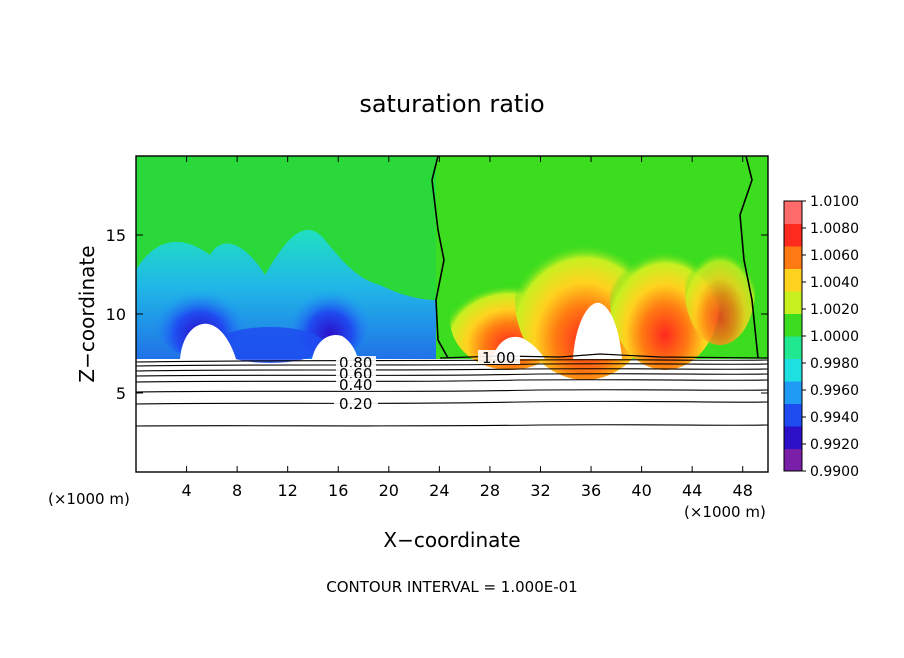 The height and width of the screenshot is (658, 904). Describe the element at coordinates (834, 310) in the screenshot. I see `colorbar-label: 1.0020` at that location.